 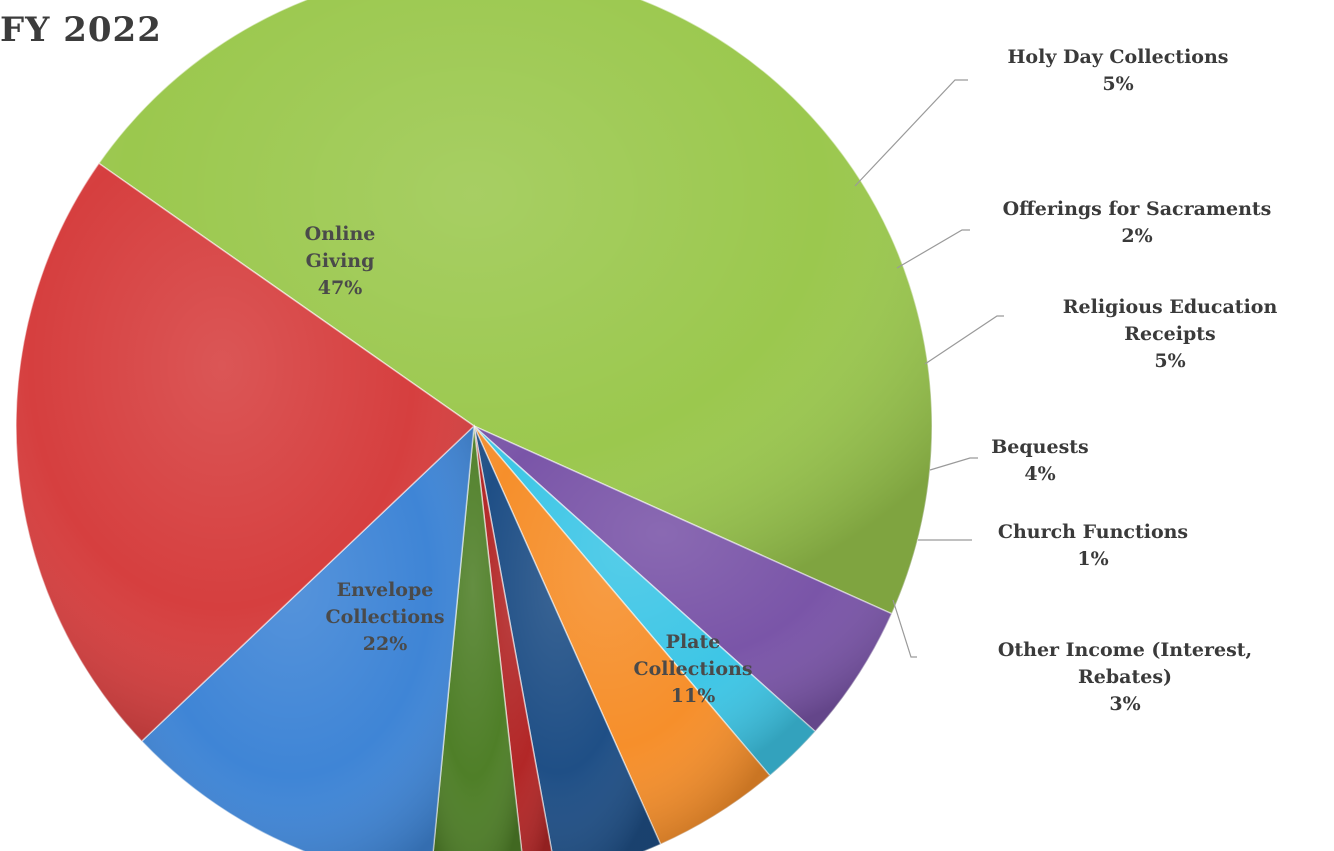 What do you see at coordinates (1117, 70) in the screenshot?
I see `slice-label-holy-day-collections: Holy Day Collections 5%` at bounding box center [1117, 70].